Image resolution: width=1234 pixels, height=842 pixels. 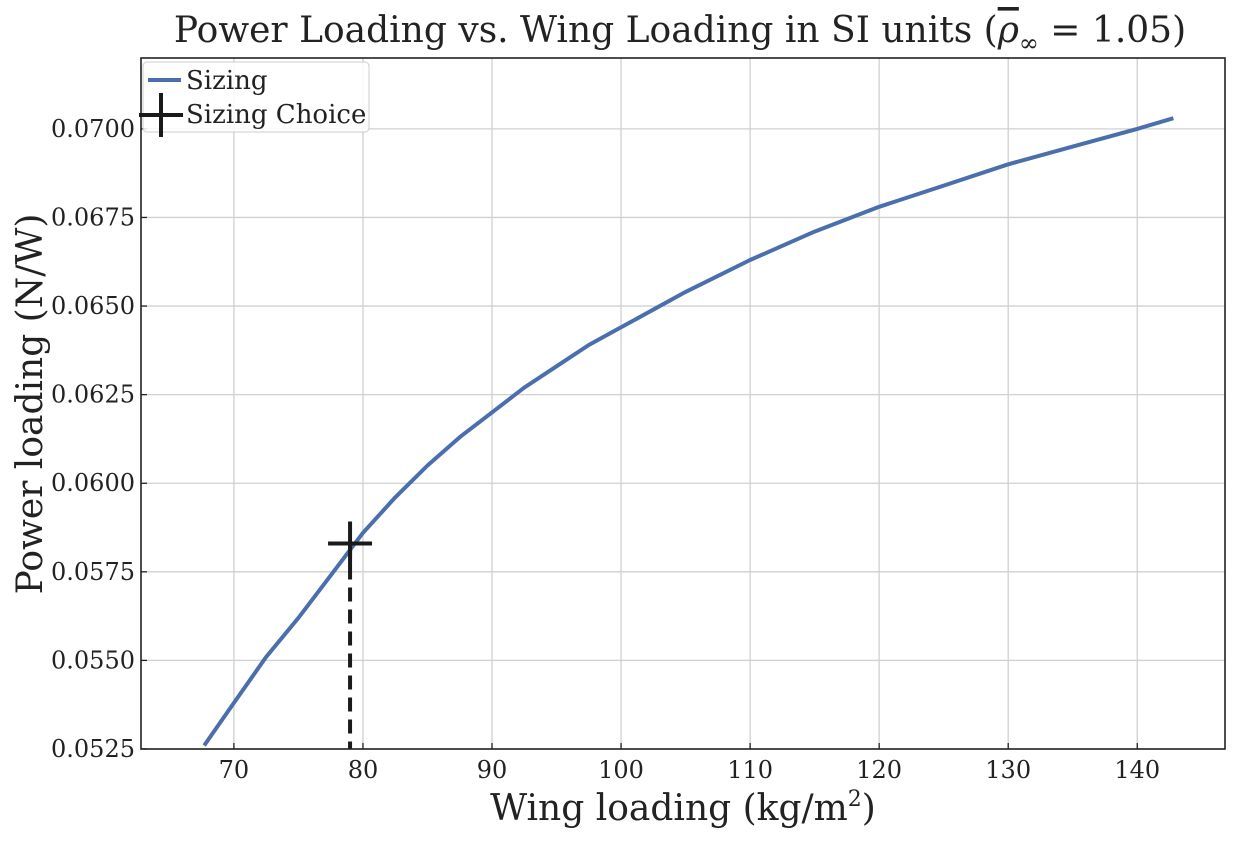 What do you see at coordinates (93, 660) in the screenshot?
I see `y-tick-label: 0.0550` at bounding box center [93, 660].